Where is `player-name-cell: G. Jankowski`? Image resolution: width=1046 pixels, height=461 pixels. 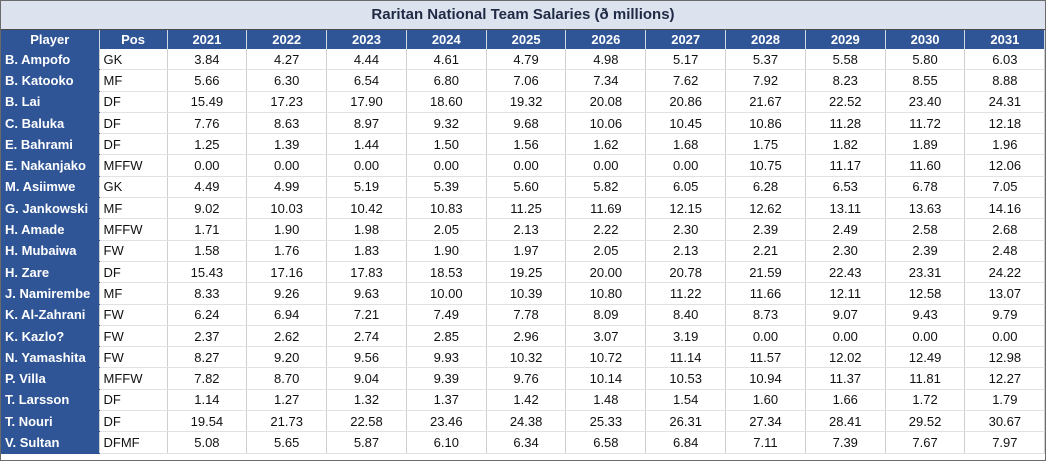
player-name-cell: G. Jankowski is located at coordinates (50, 208).